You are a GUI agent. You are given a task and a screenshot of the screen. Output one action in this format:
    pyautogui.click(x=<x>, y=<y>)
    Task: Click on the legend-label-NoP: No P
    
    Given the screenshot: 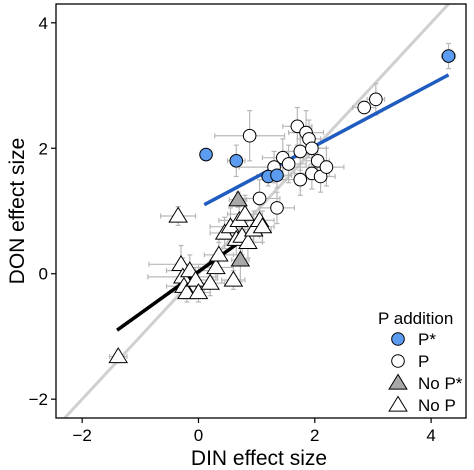 What is the action you would take?
    pyautogui.click(x=437, y=405)
    